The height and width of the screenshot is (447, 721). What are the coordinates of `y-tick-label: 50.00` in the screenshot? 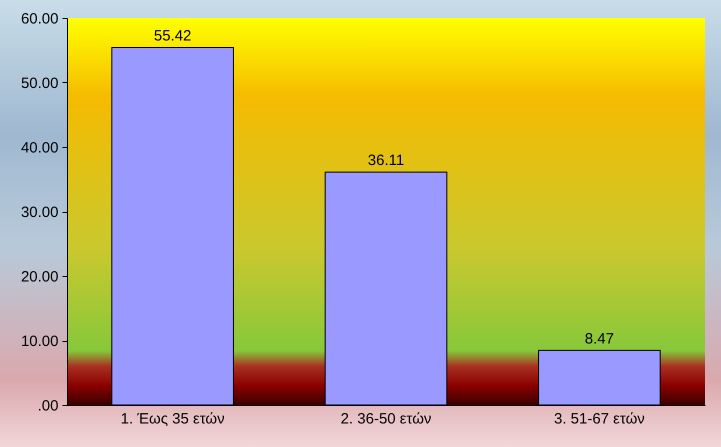 It's located at (39, 83).